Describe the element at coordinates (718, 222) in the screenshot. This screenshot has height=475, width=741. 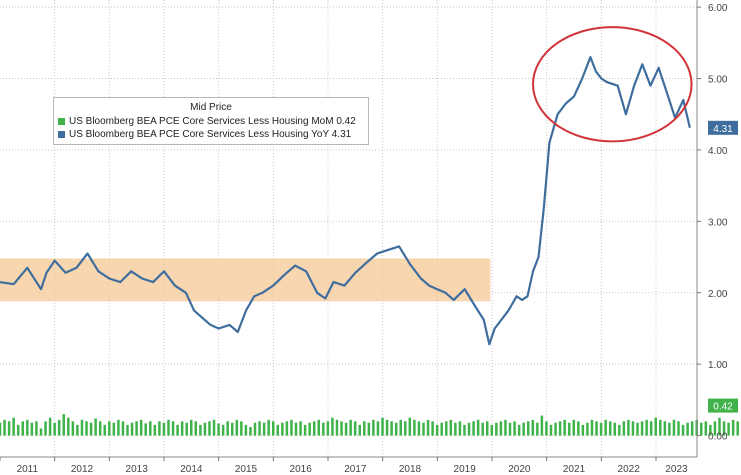
I see `y-tick-label-3: 3.00` at that location.